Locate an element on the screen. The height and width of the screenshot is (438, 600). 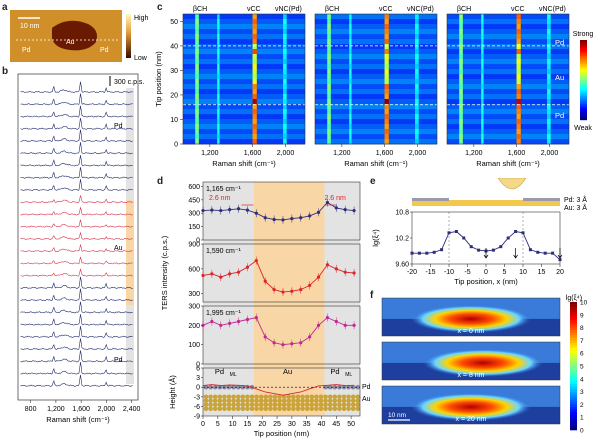
height-xtick-label: 10 is located at coordinates (233, 424).